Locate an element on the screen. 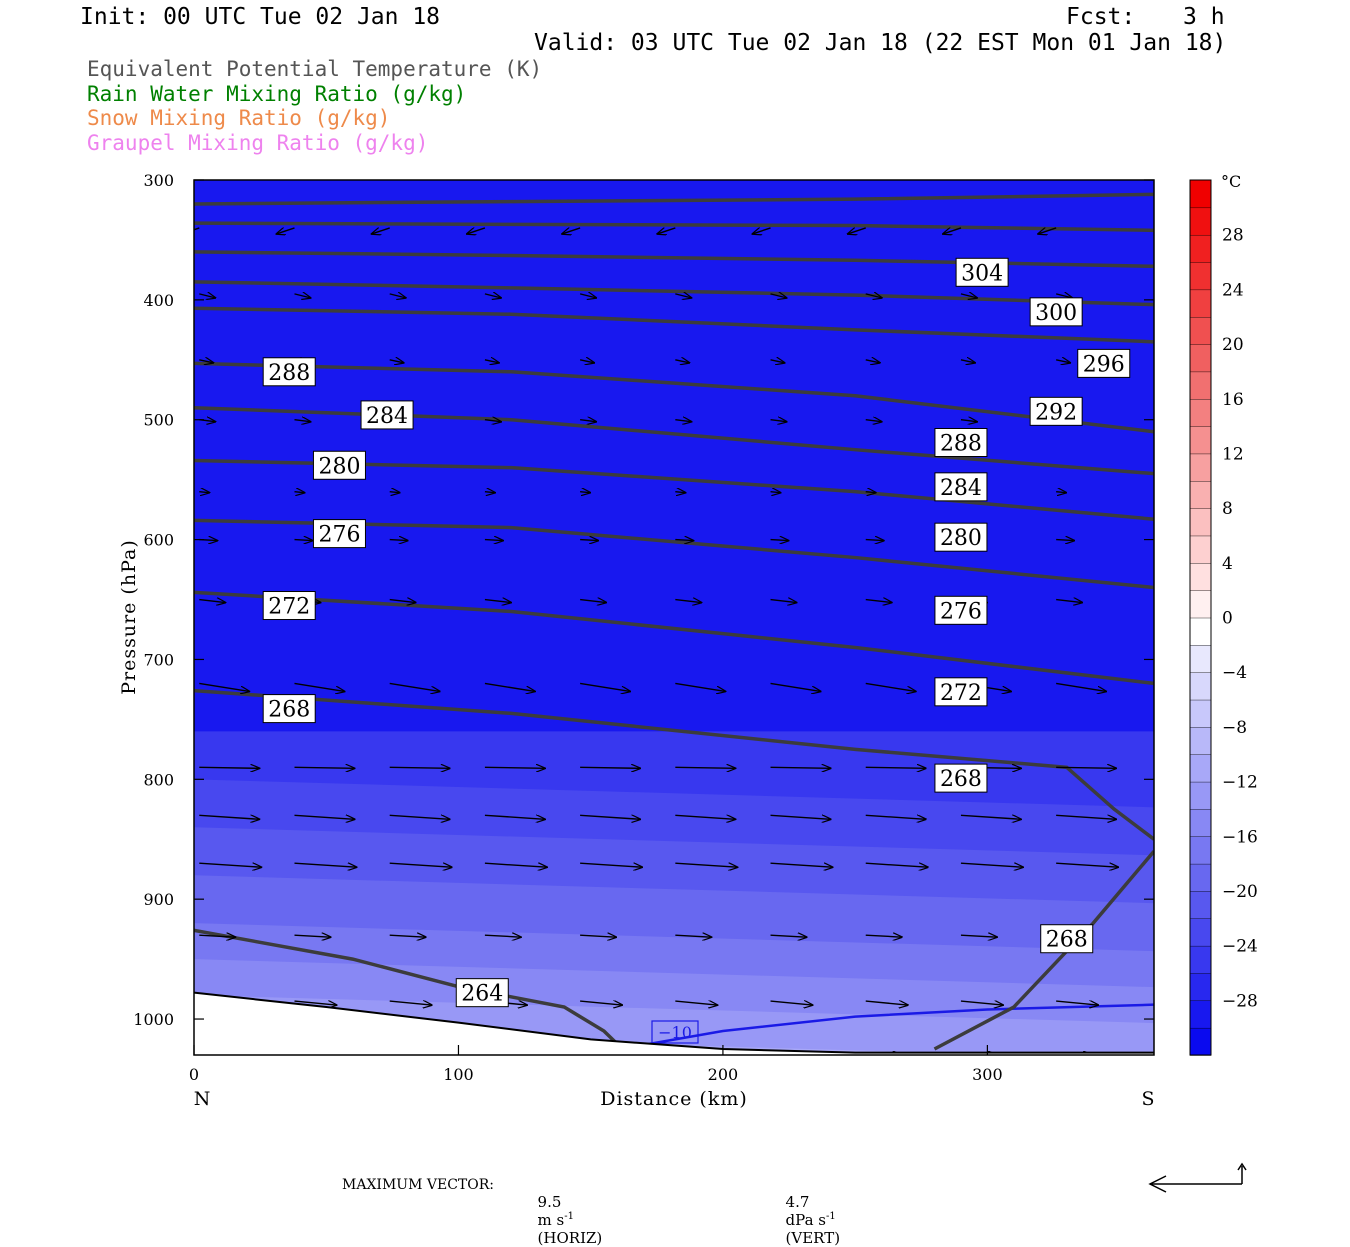 Image resolution: width=1350 pixels, height=1247 pixels. horiz-value: 9.5 is located at coordinates (549, 1202).